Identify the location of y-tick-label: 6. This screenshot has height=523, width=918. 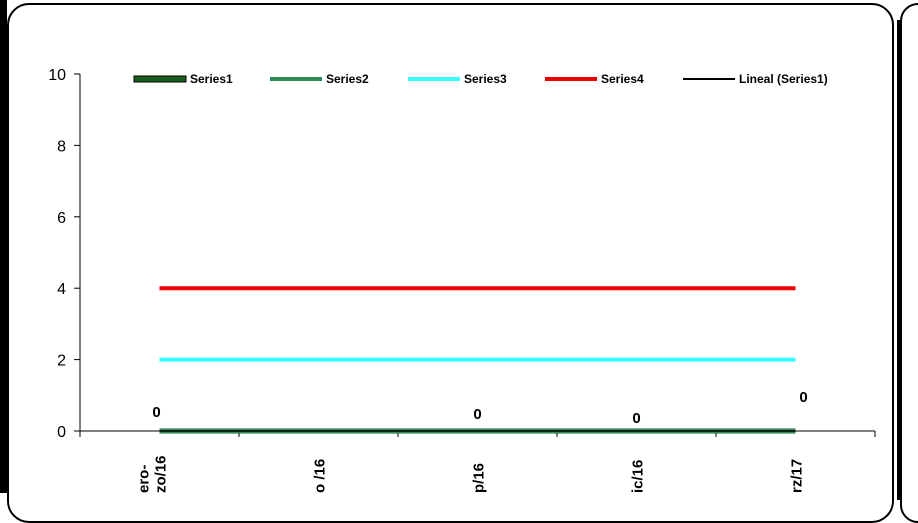
(61, 218).